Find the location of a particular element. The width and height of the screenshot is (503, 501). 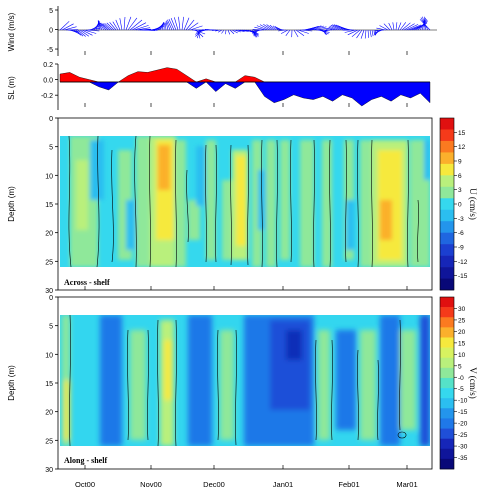

colorbar-label: 5 is located at coordinates (460, 366).